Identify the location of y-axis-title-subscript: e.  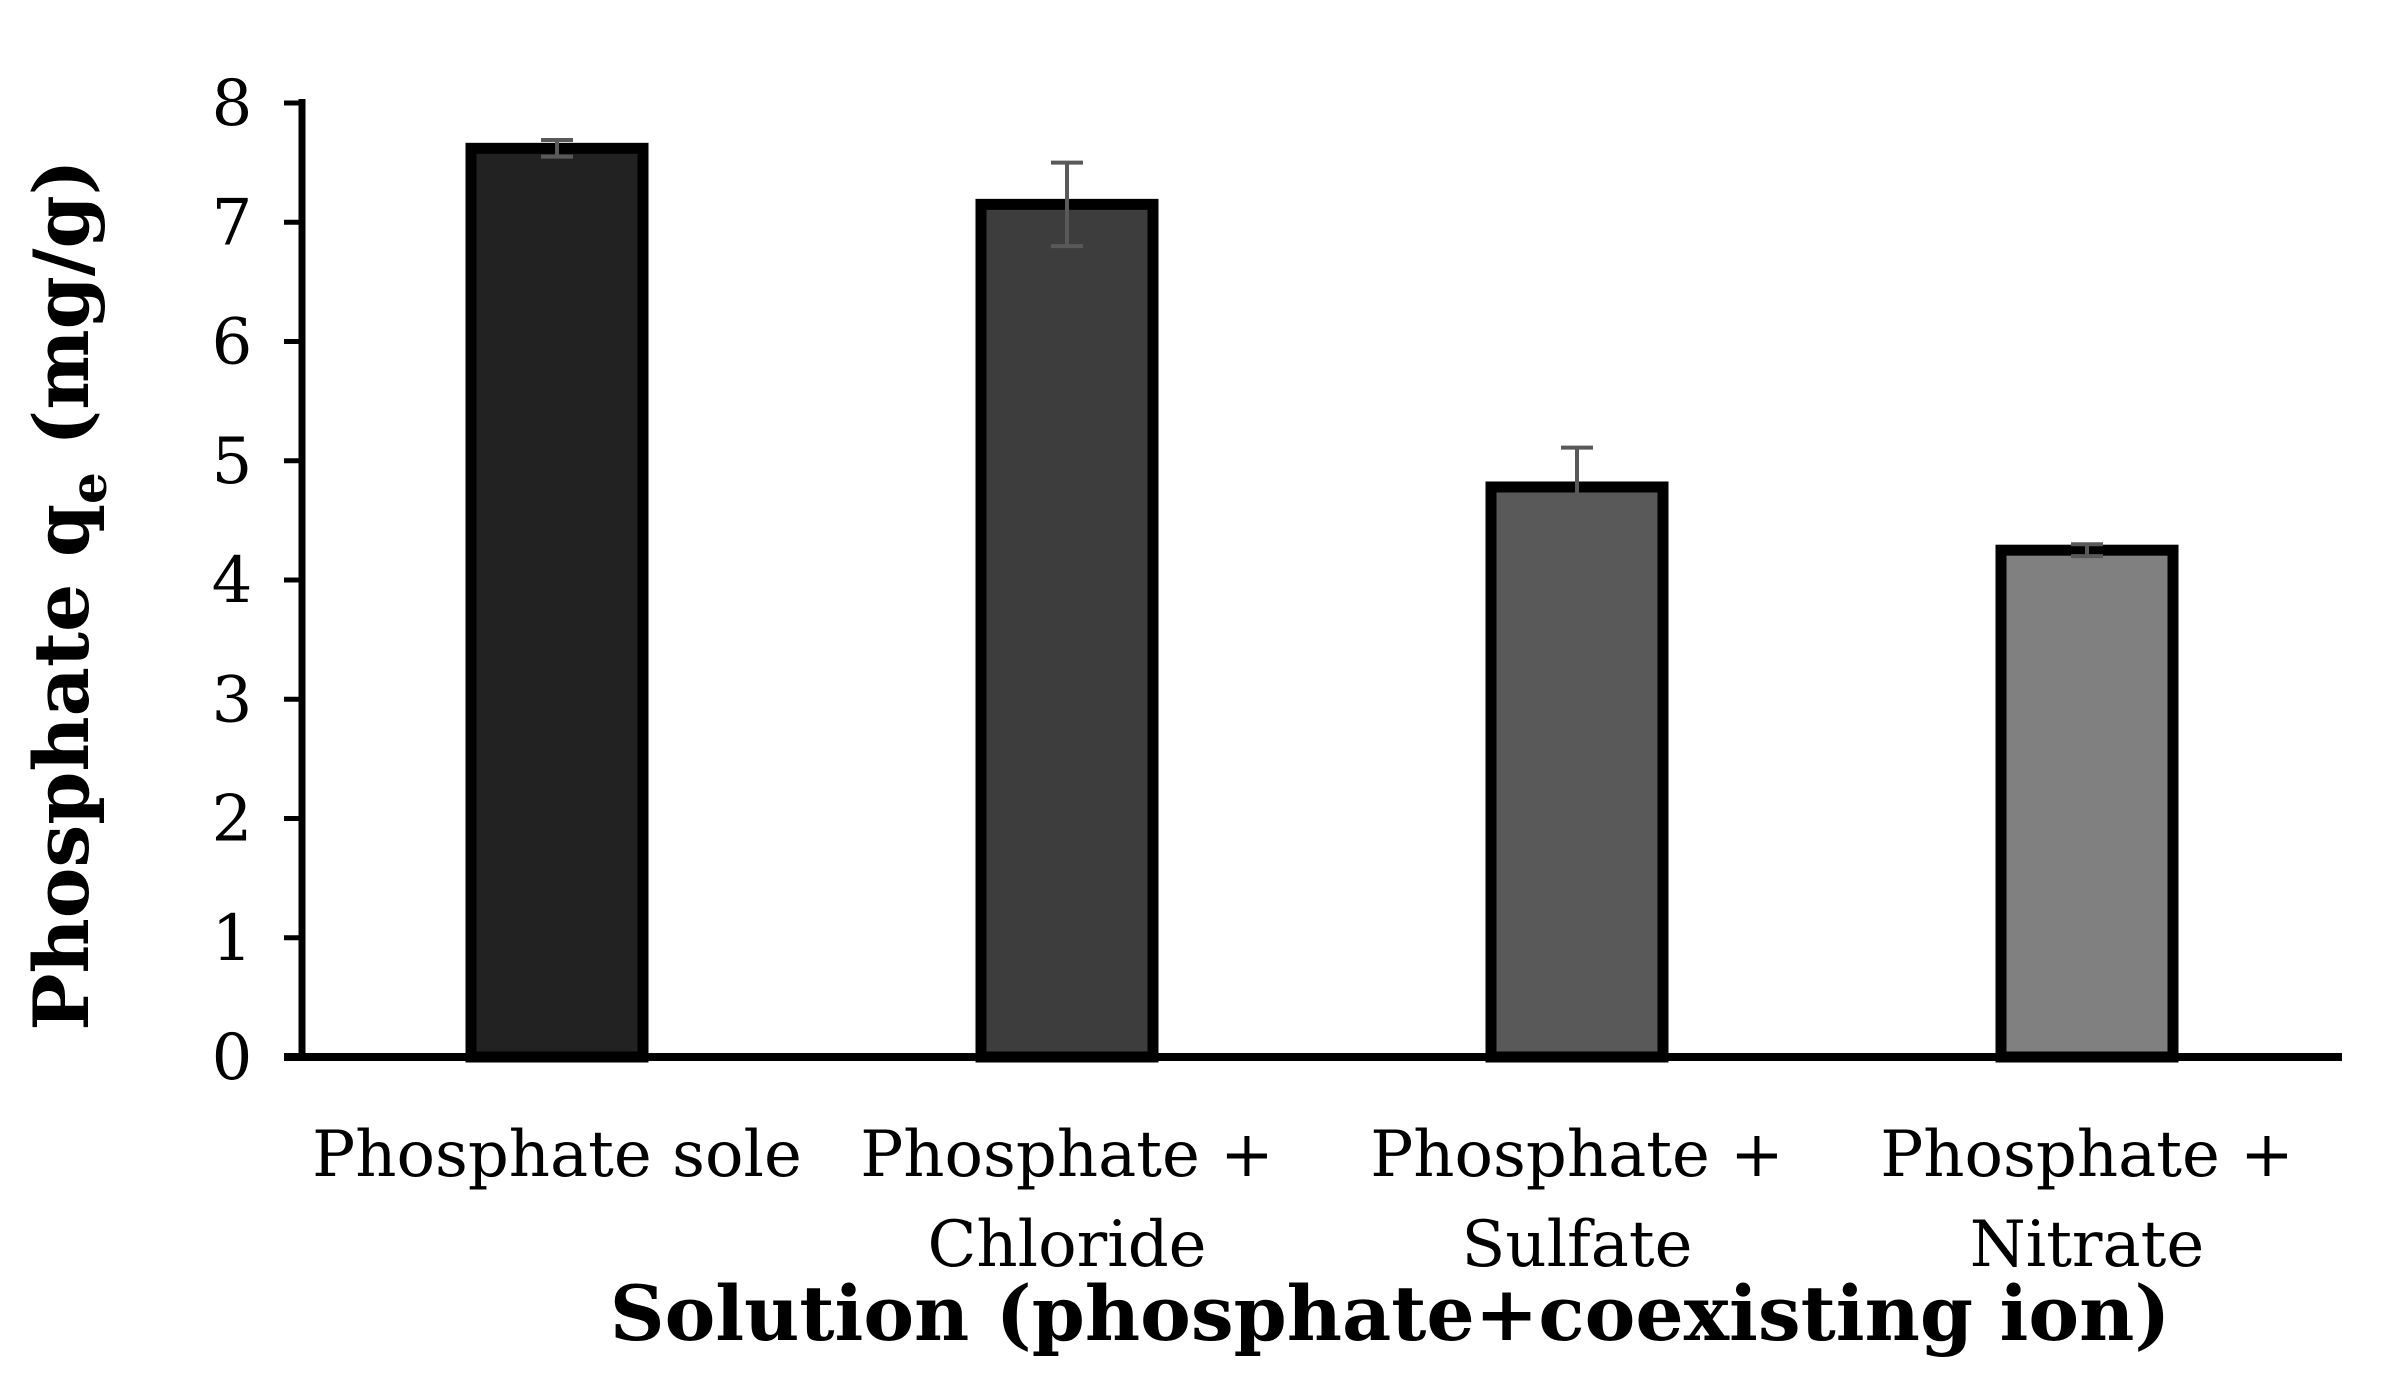
(88, 488).